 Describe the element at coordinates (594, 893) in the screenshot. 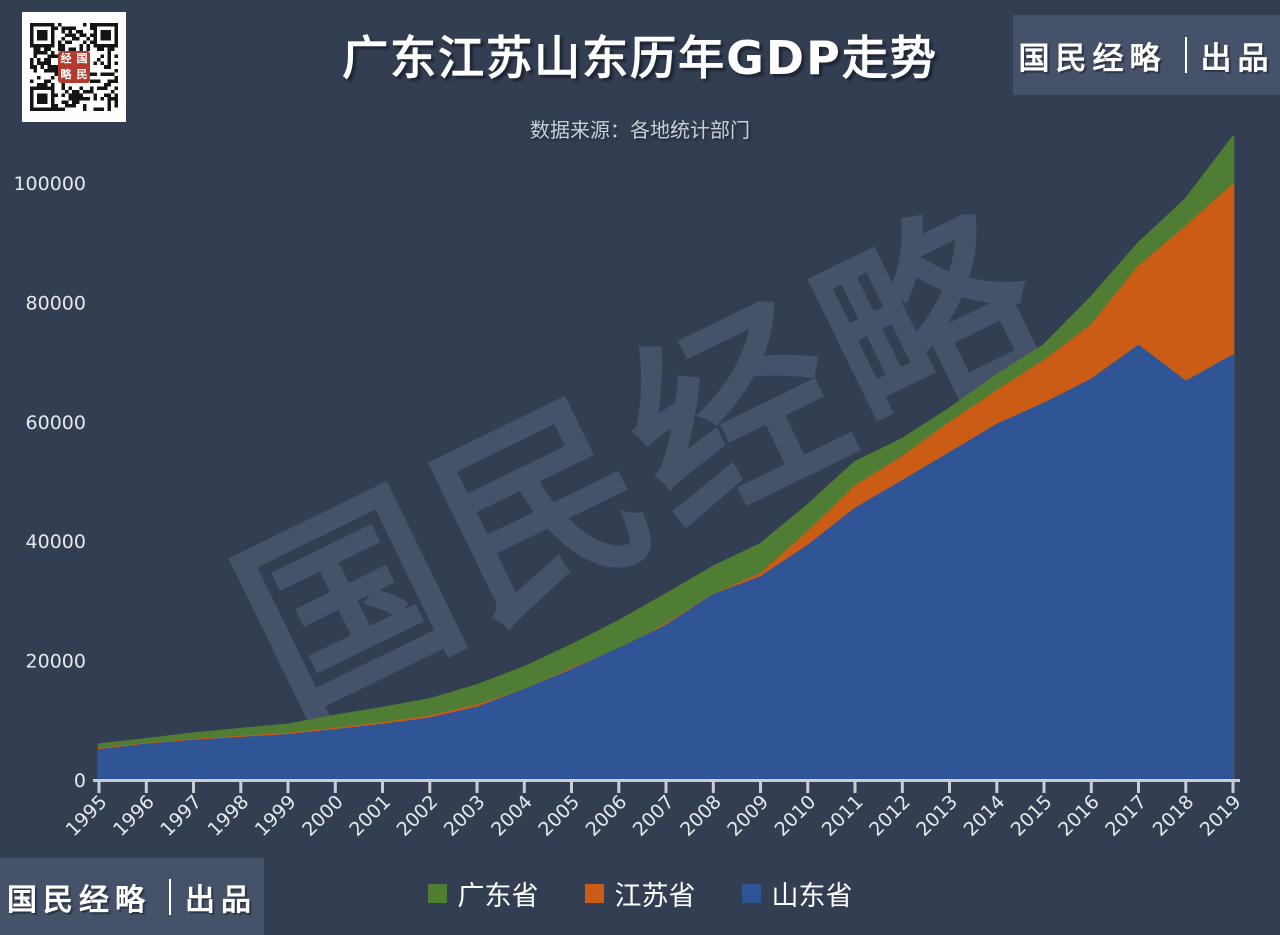

I see `legend-swatch-jiangsu` at that location.